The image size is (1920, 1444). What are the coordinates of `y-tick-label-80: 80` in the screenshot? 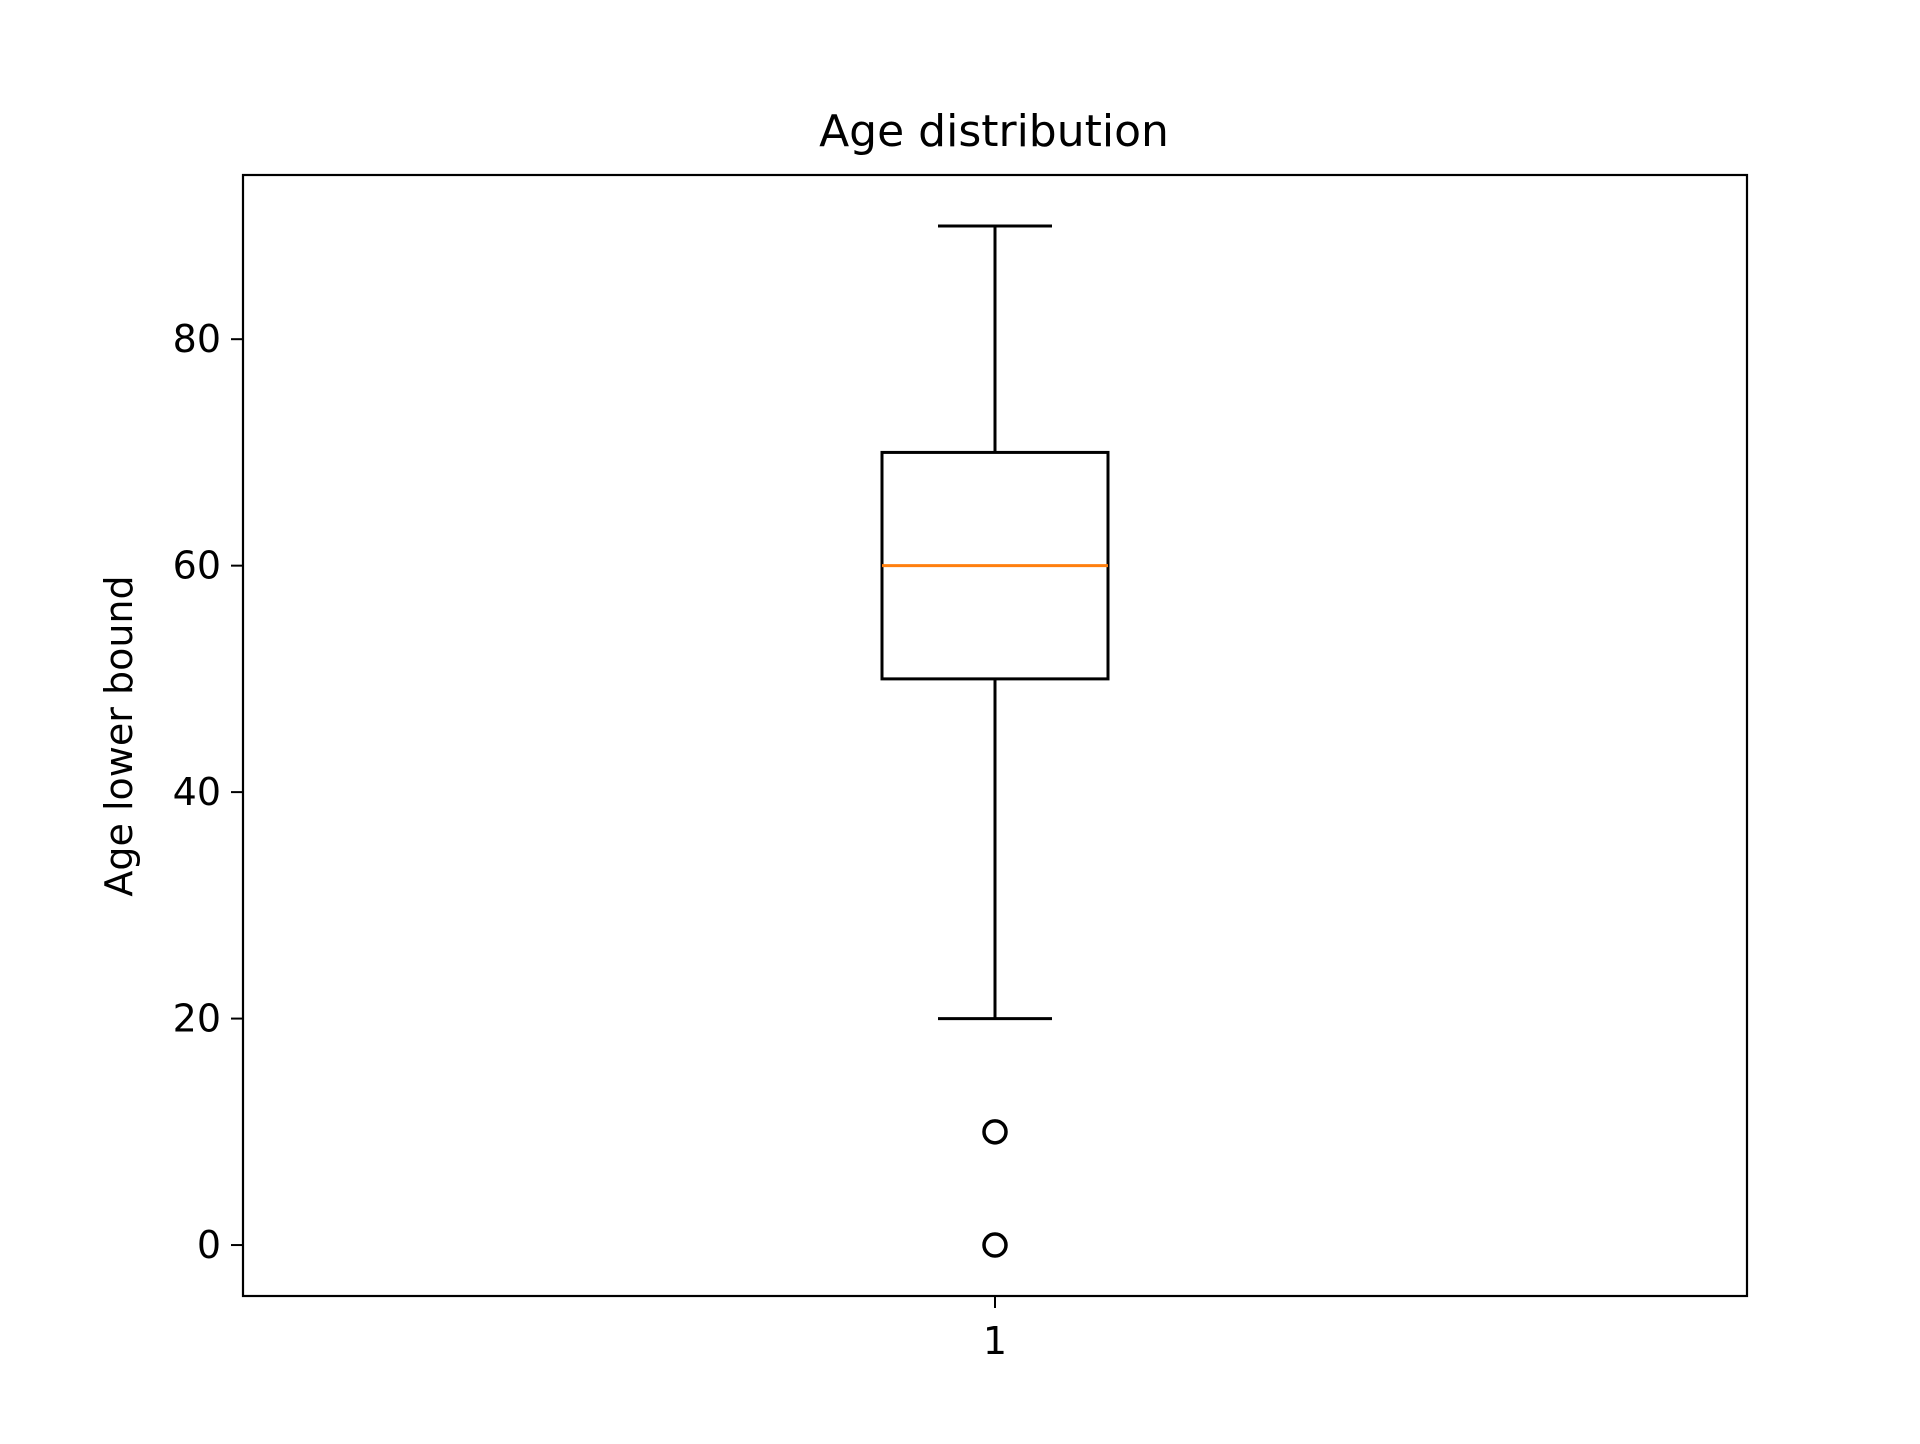 It's located at (197, 339).